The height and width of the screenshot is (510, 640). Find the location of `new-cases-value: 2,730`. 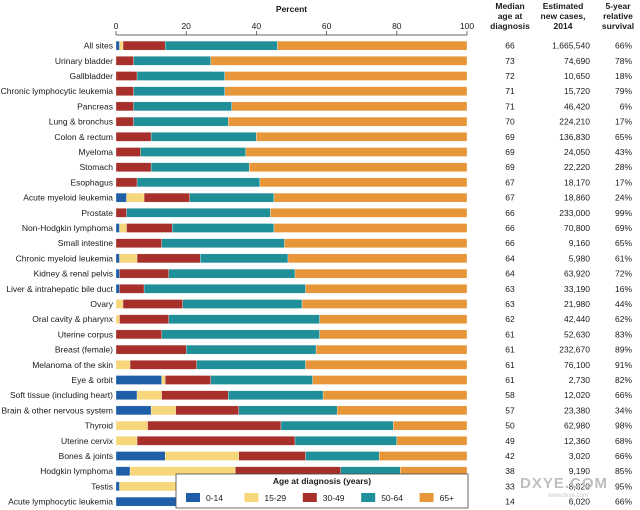

new-cases-value: 2,730 is located at coordinates (580, 380).